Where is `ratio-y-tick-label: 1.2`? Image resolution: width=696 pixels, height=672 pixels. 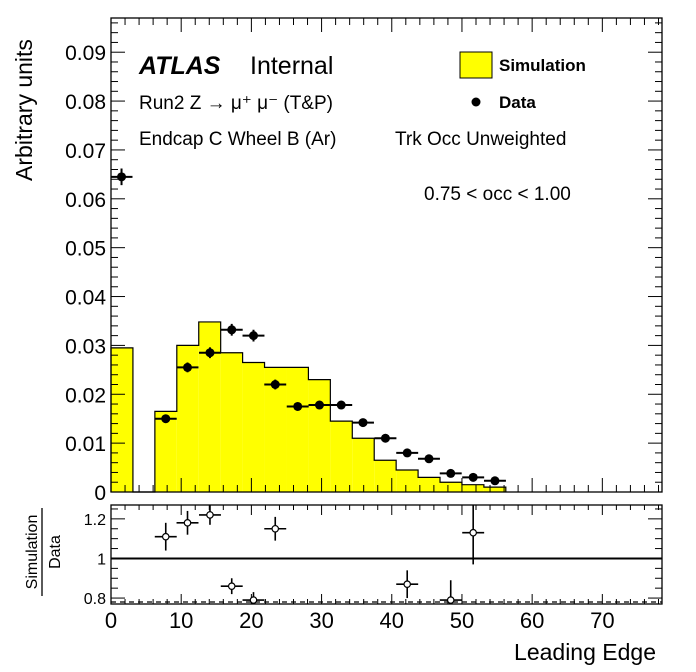 ratio-y-tick-label: 1.2 is located at coordinates (95, 520).